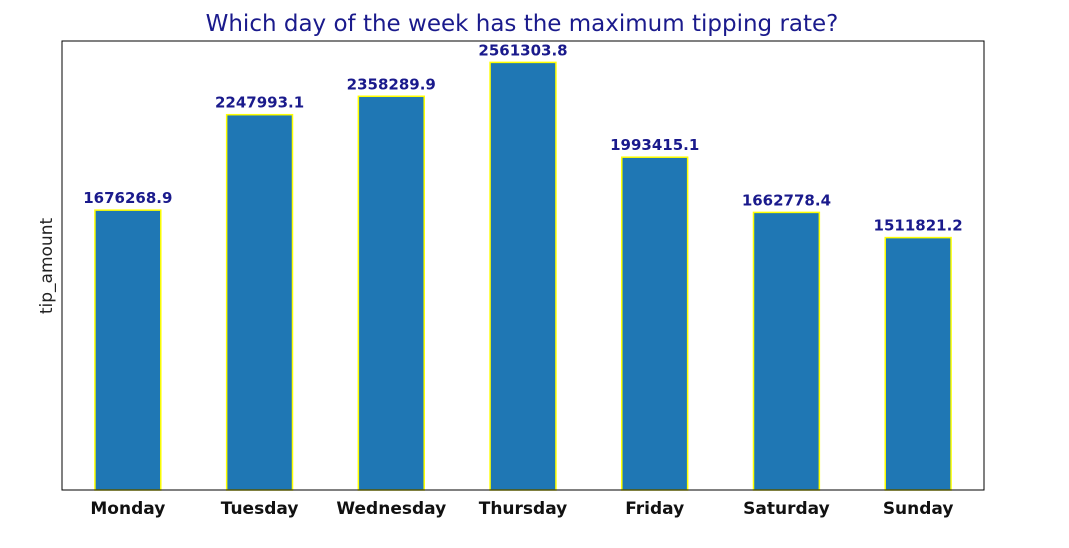  I want to click on x-tick-sunday: Sunday, so click(918, 509).